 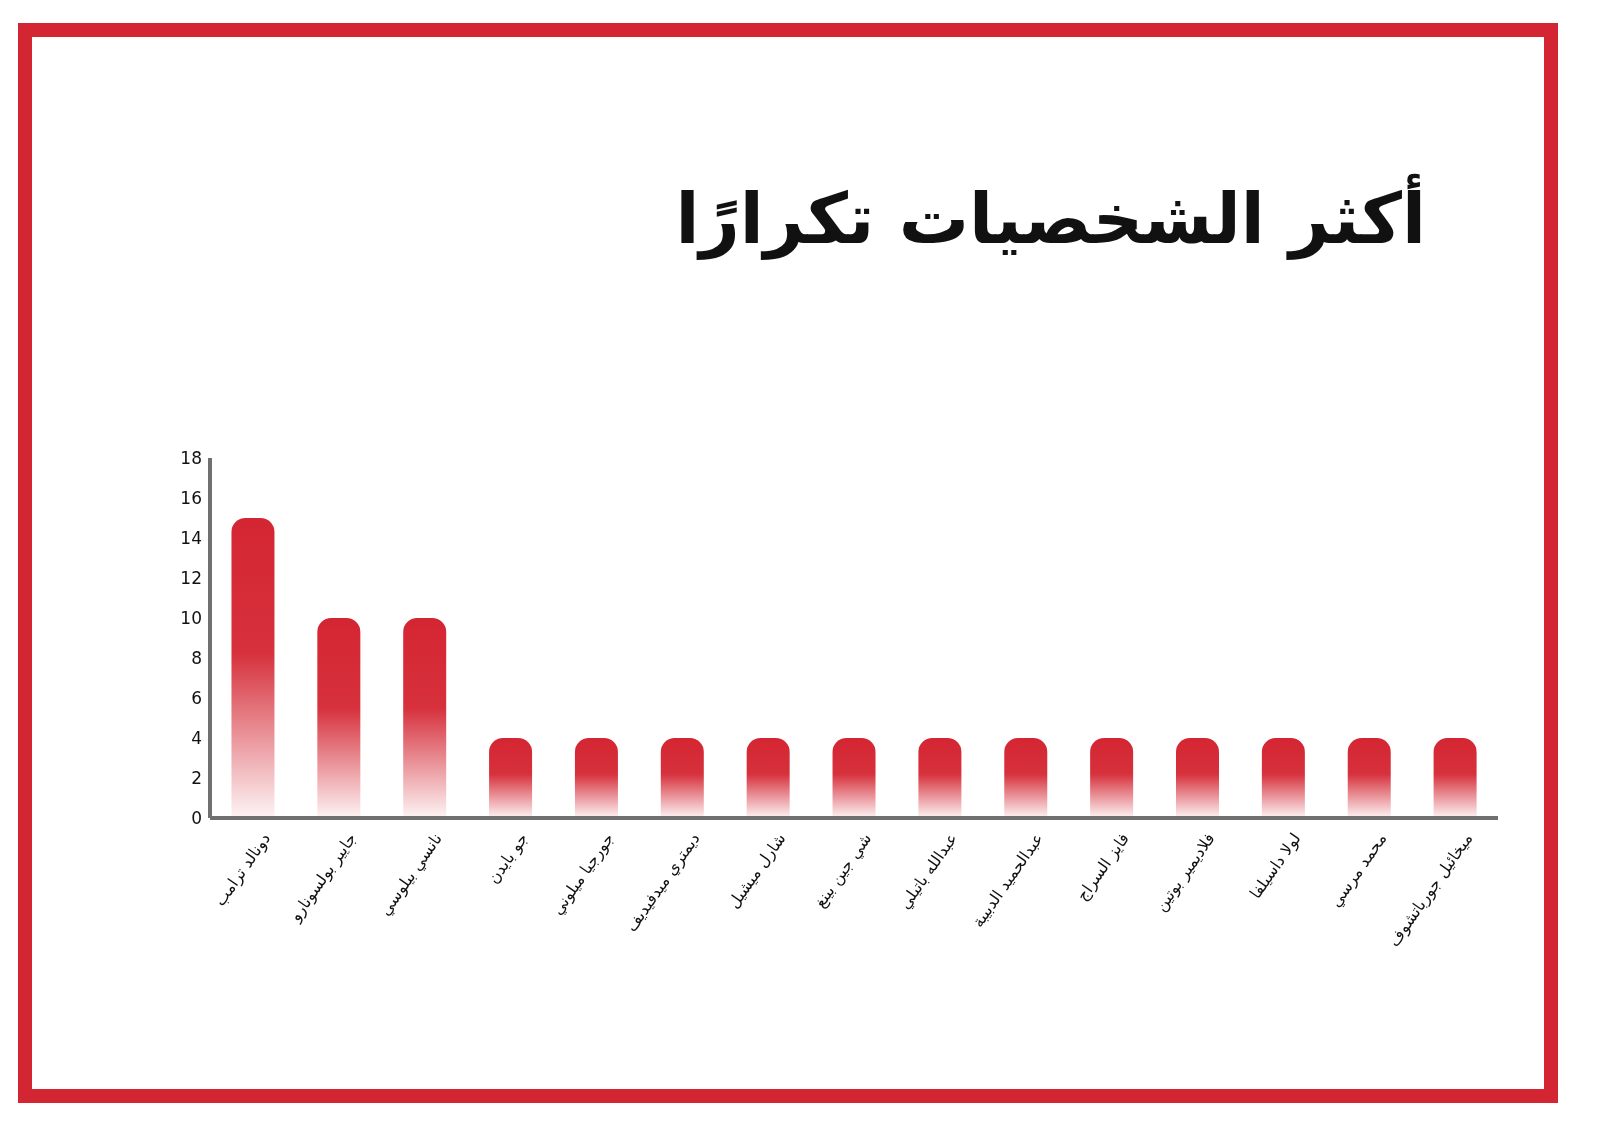 What do you see at coordinates (196, 738) in the screenshot?
I see `y-tick-label: 4` at bounding box center [196, 738].